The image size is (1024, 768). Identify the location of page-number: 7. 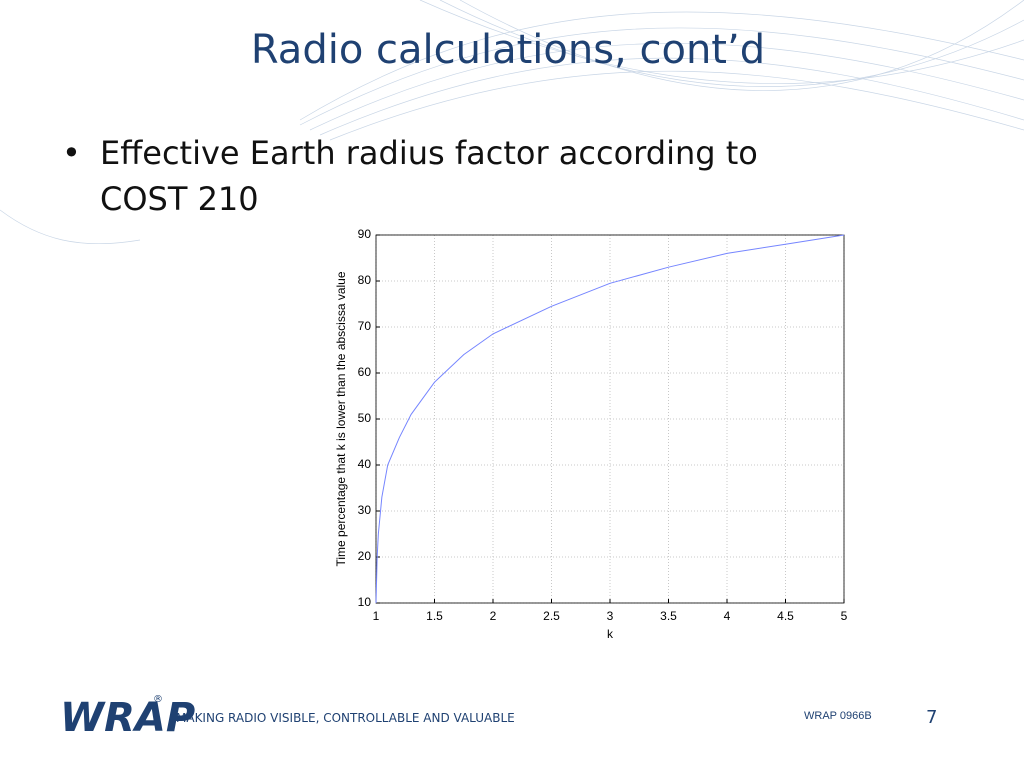
(931, 717).